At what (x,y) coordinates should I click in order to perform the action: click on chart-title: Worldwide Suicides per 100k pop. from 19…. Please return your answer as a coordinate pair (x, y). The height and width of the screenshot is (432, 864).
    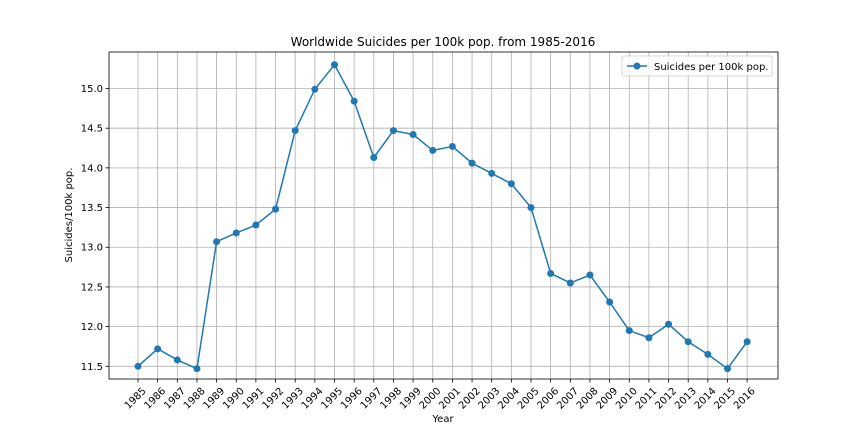
    Looking at the image, I should click on (443, 42).